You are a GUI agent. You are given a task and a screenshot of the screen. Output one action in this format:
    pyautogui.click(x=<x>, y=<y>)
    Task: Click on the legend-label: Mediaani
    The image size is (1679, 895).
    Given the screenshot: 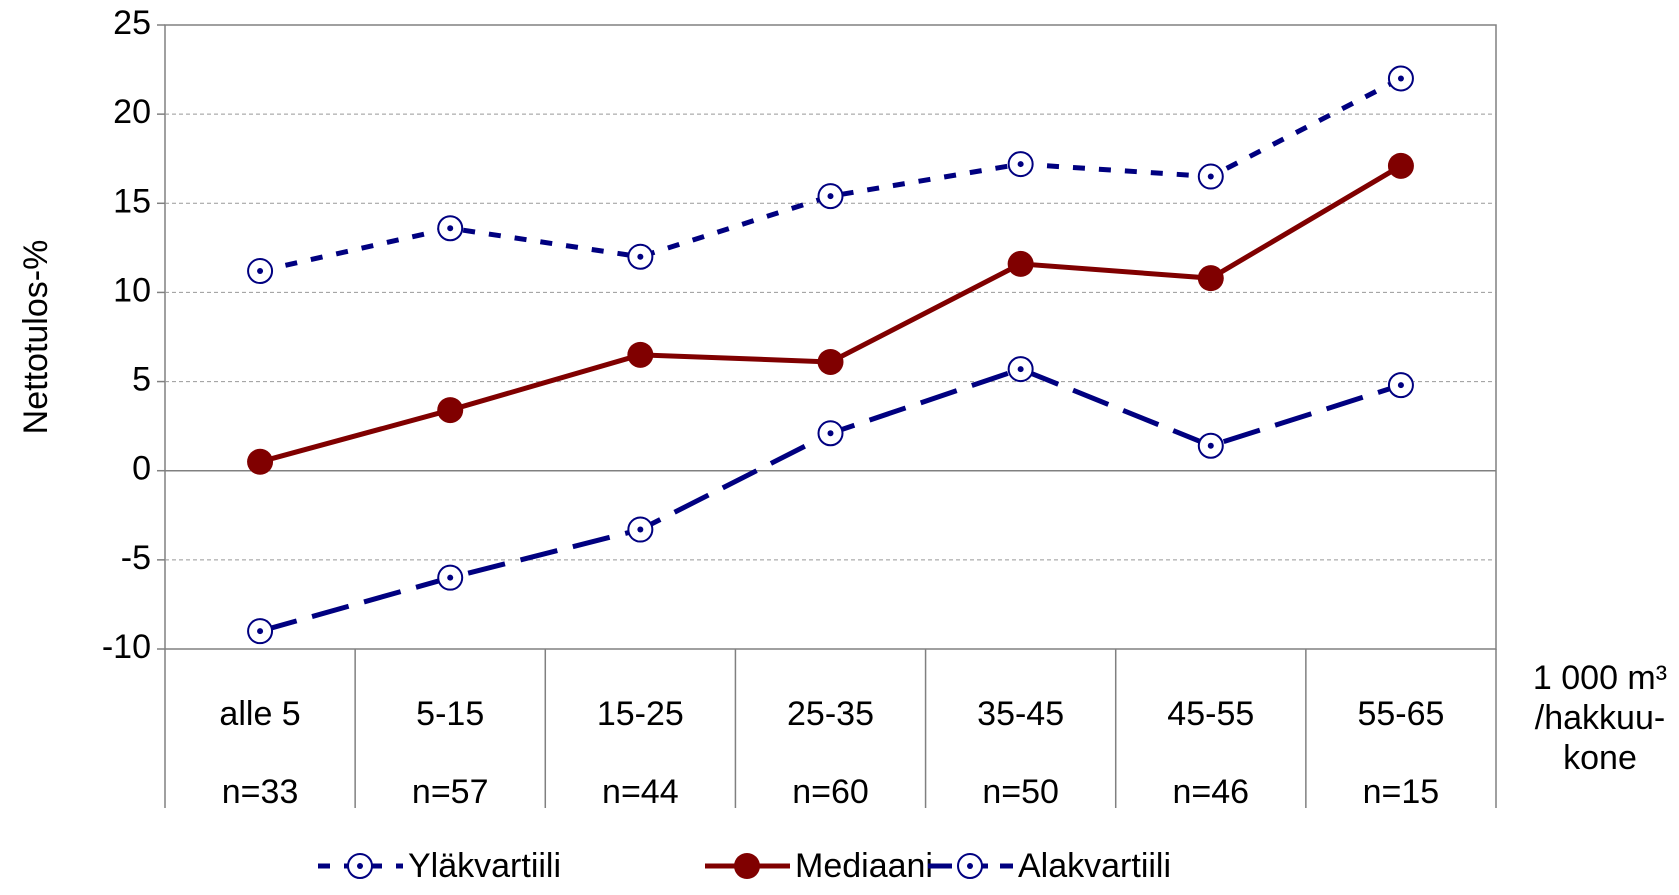 What is the action you would take?
    pyautogui.click(x=864, y=866)
    